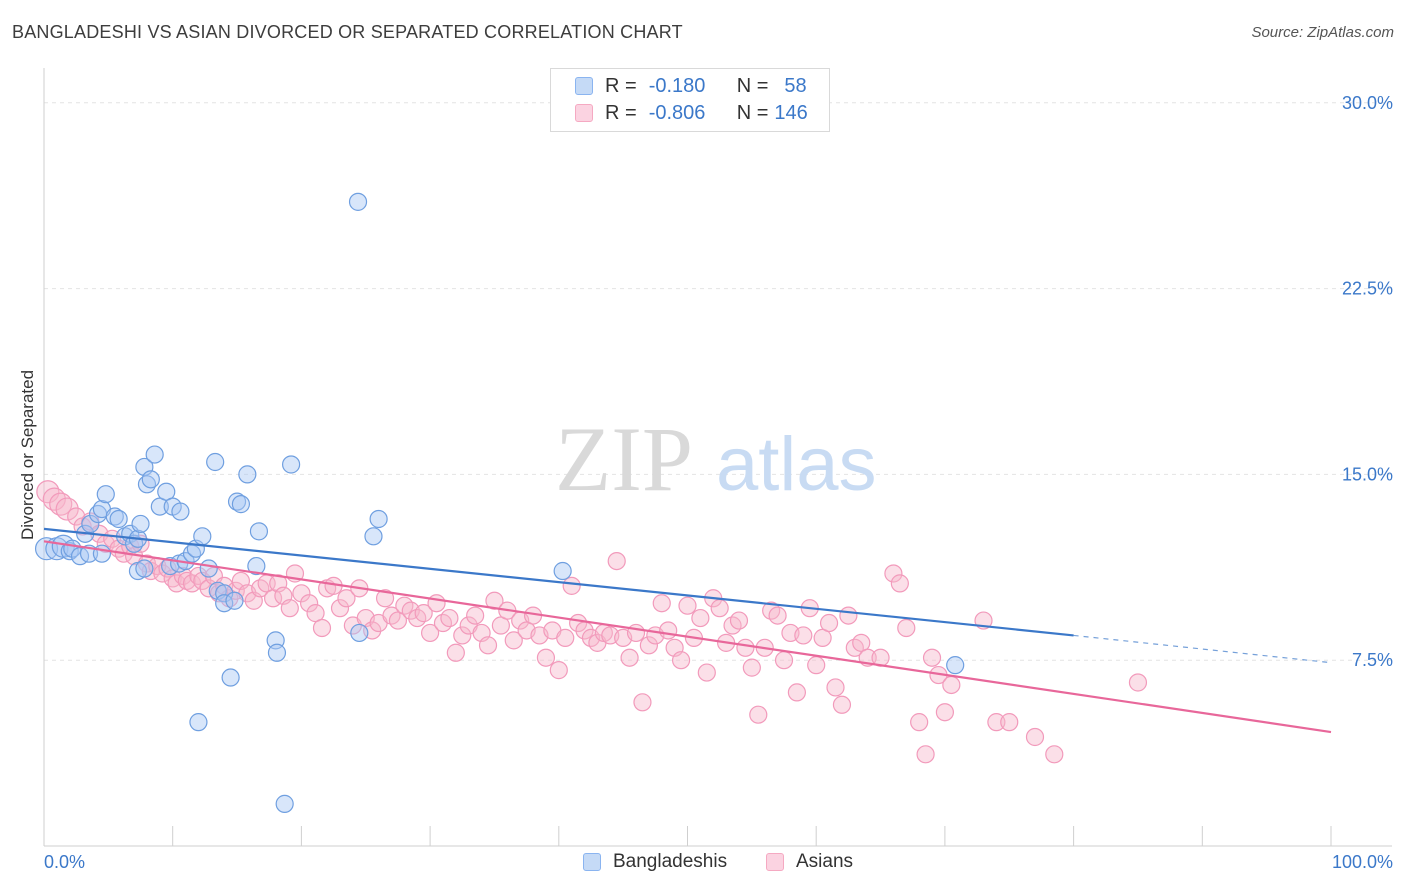  I want to click on bangladeshis-swatch, so click(584, 86).